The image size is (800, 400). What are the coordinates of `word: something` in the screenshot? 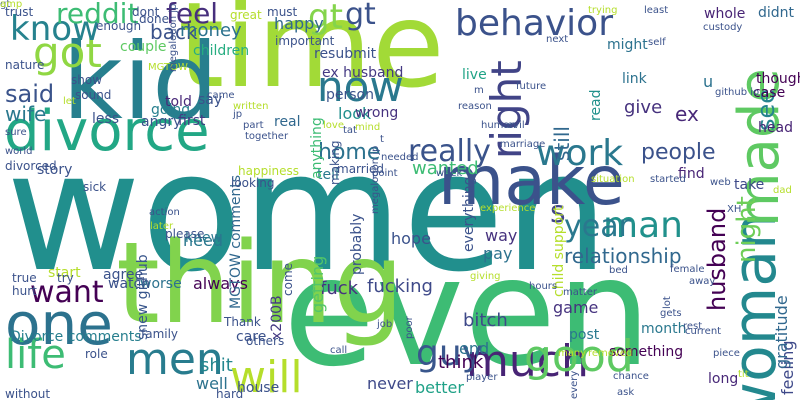 It's located at (646, 352).